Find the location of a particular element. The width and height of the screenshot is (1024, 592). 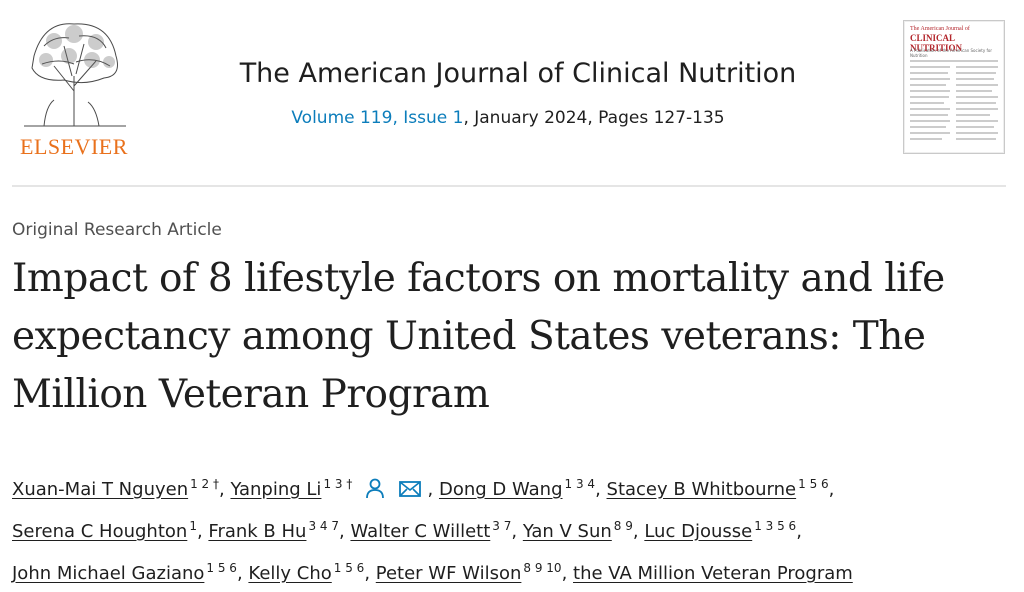

author-item: Frank B Hu 3 4 7, is located at coordinates (279, 530).